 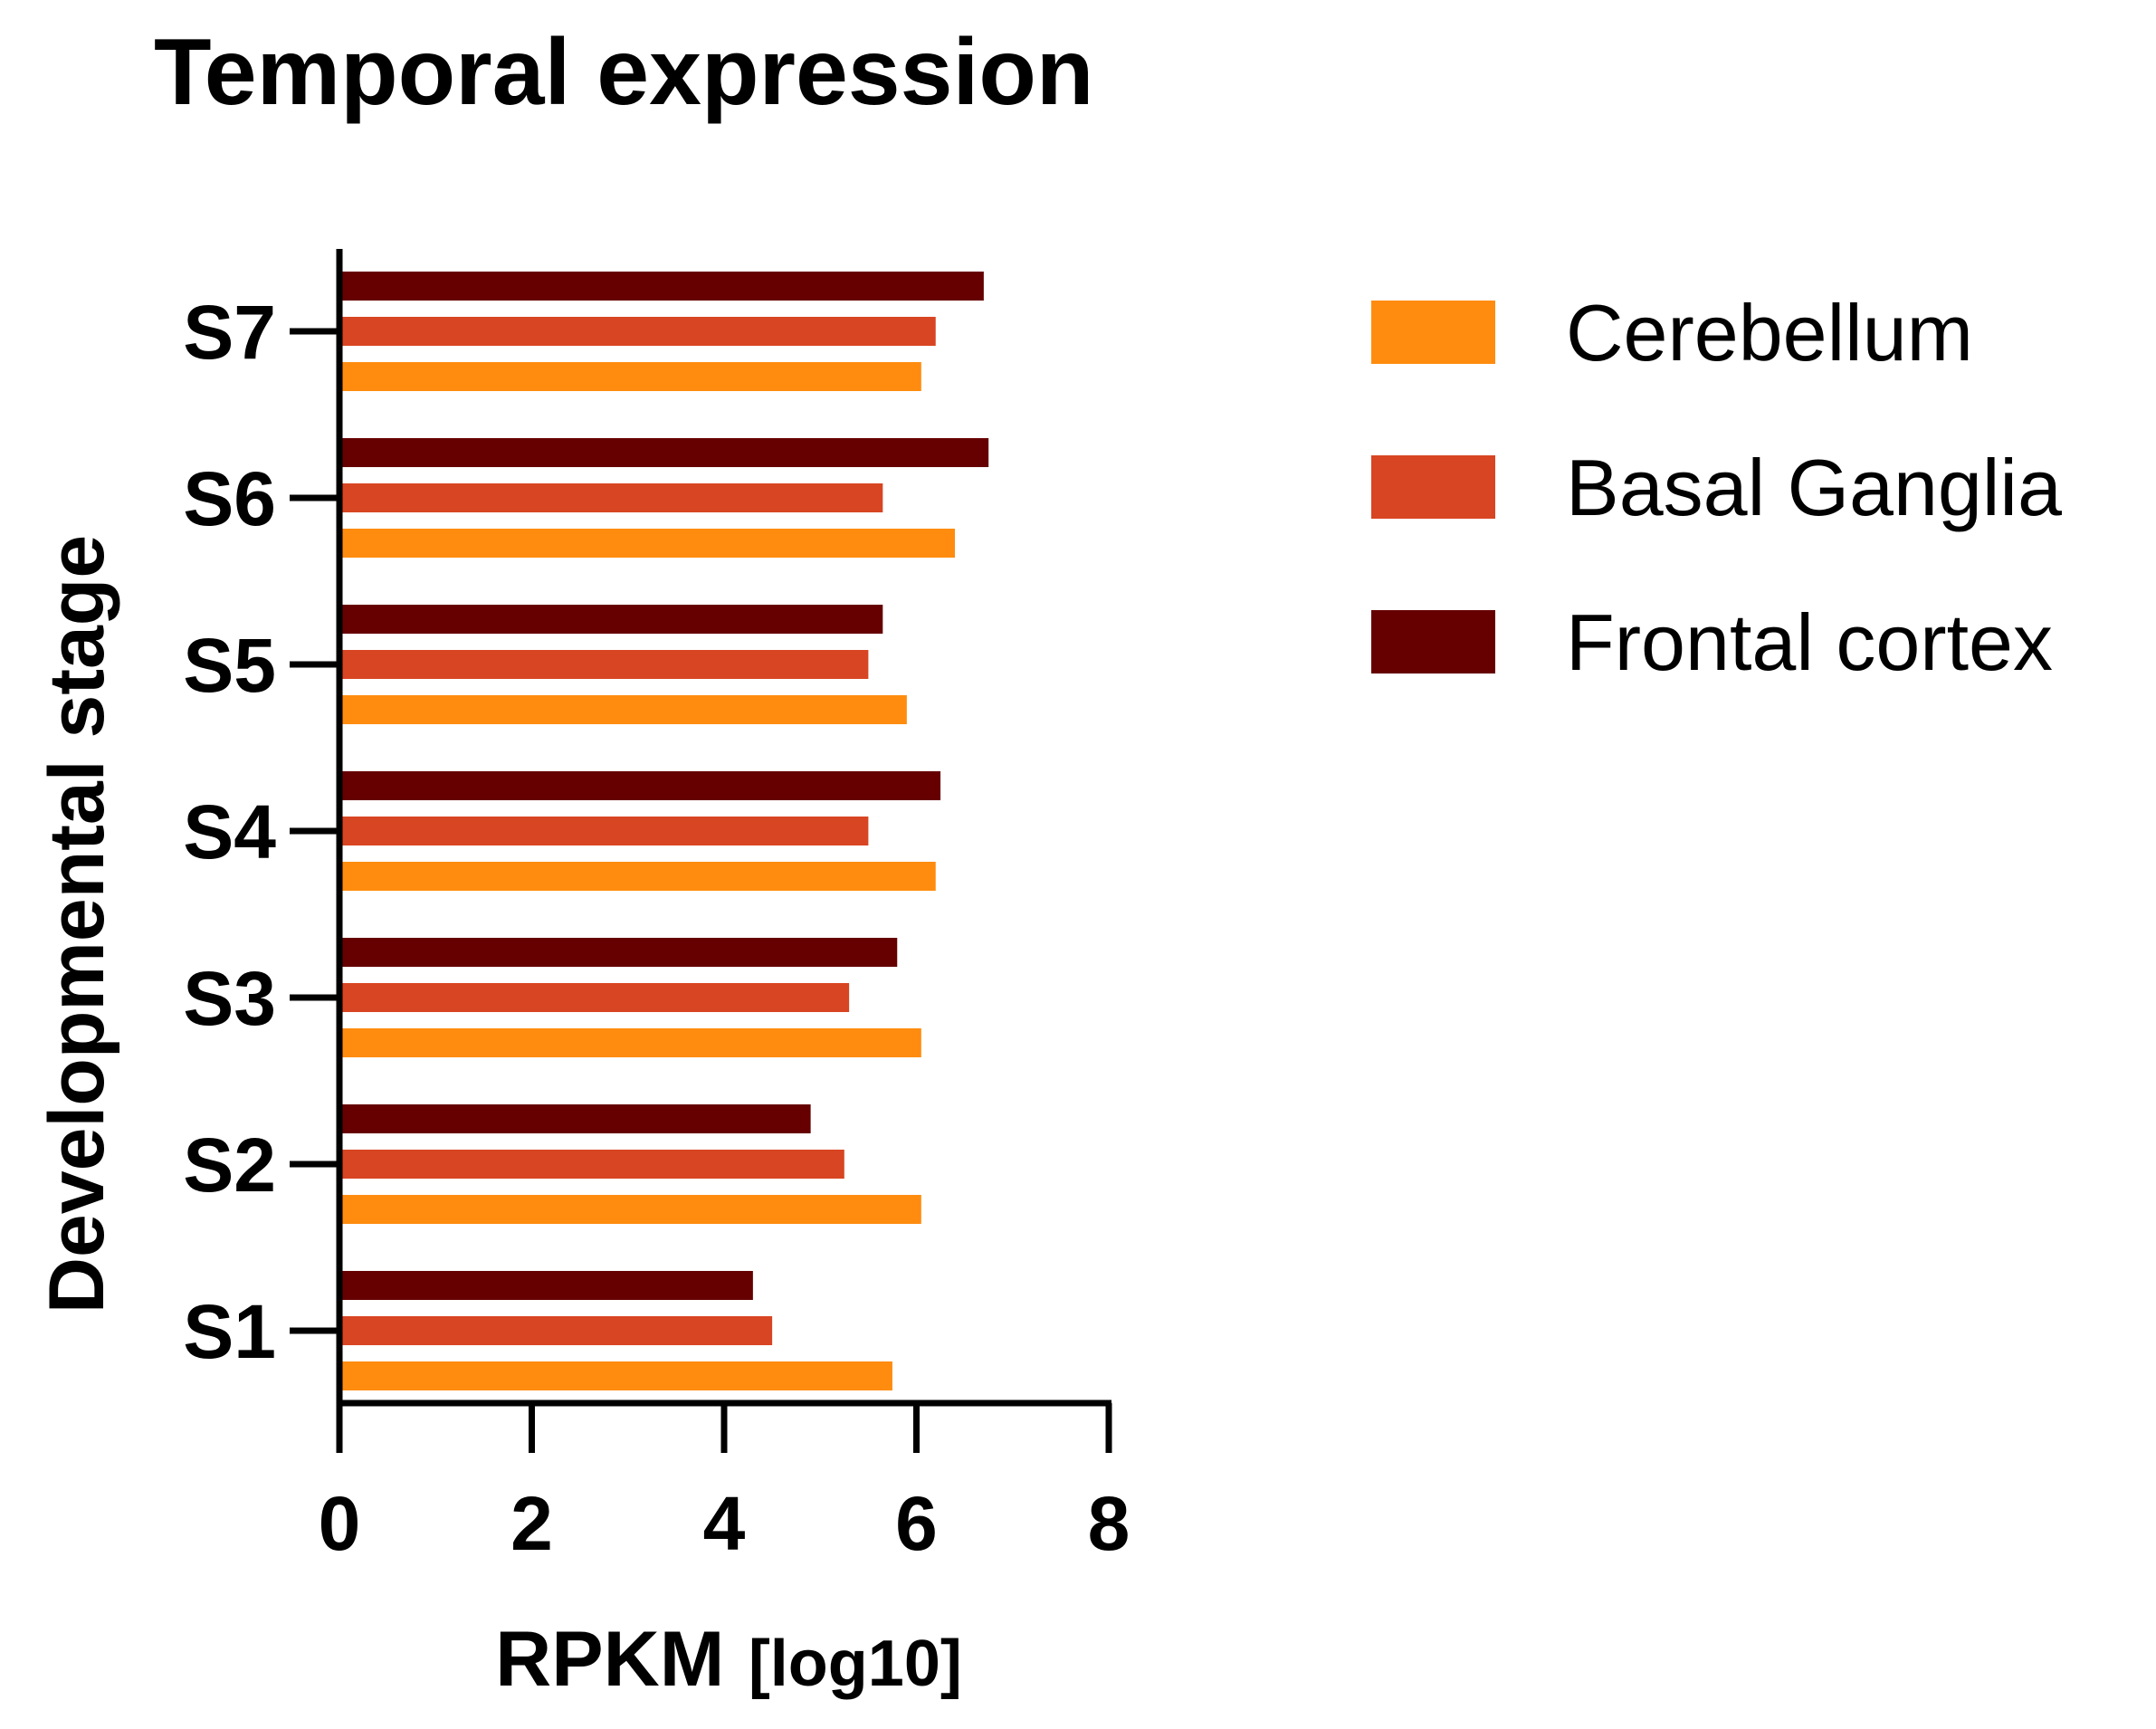 I want to click on bar-s4-basal-ganglia, so click(x=605, y=831).